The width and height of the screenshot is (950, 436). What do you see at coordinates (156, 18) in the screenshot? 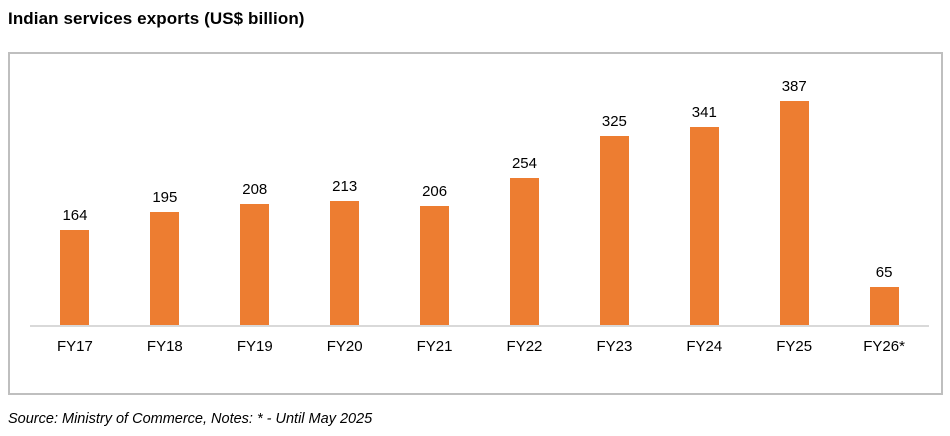
I see `page-title: Indian services exports (US$ billion)` at bounding box center [156, 18].